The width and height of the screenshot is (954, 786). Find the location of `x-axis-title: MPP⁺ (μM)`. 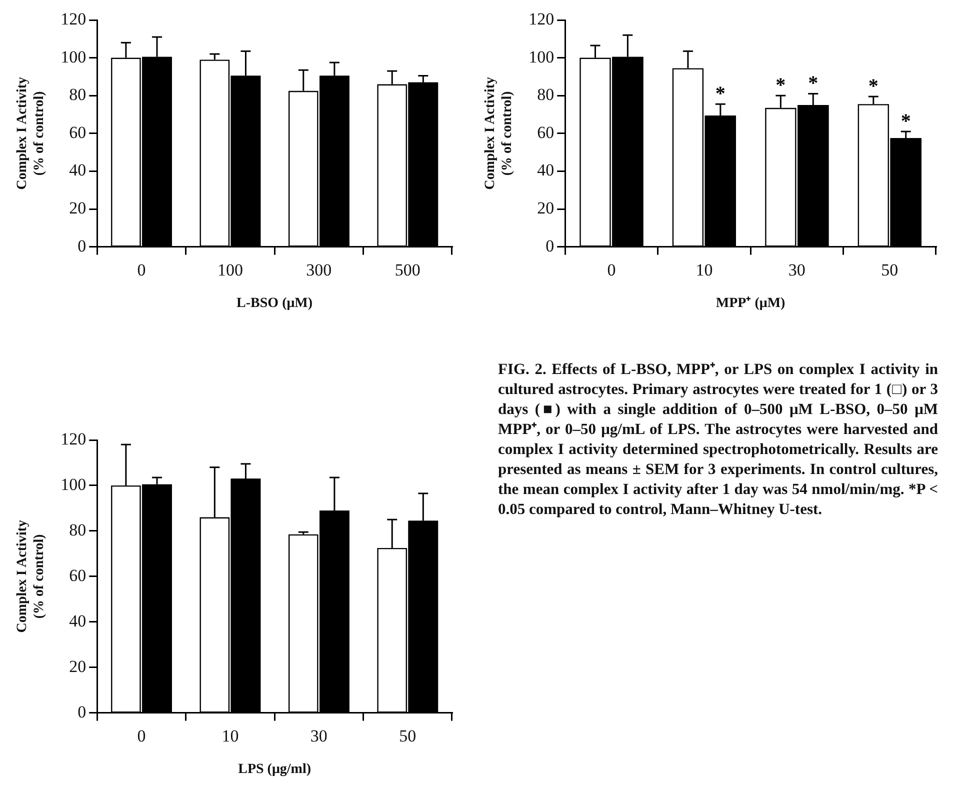

x-axis-title: MPP⁺ (μM) is located at coordinates (751, 304).